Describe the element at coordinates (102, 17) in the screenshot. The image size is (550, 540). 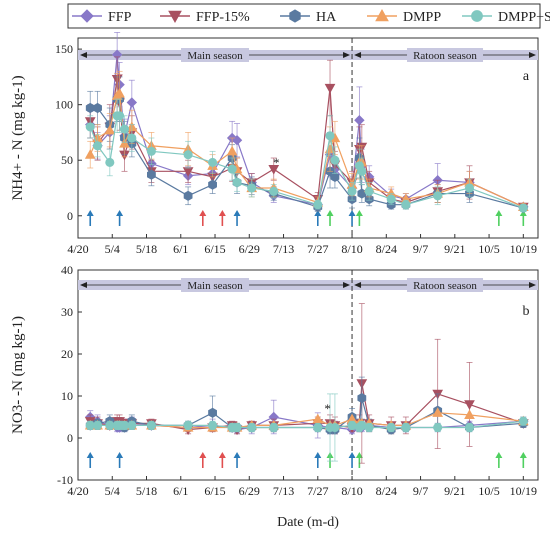
I see `legend-item-ffp: FFP` at that location.